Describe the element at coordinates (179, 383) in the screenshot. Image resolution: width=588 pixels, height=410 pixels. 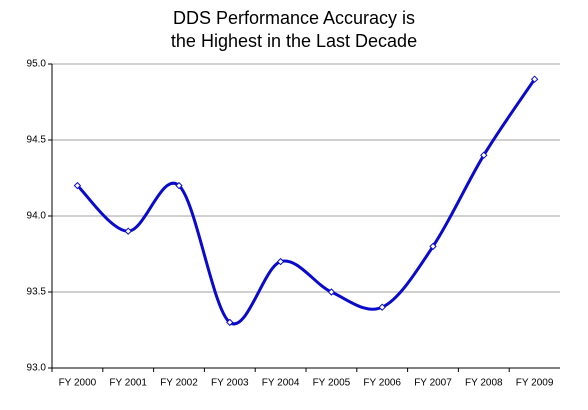
I see `x-tick-label: FY 2002` at that location.